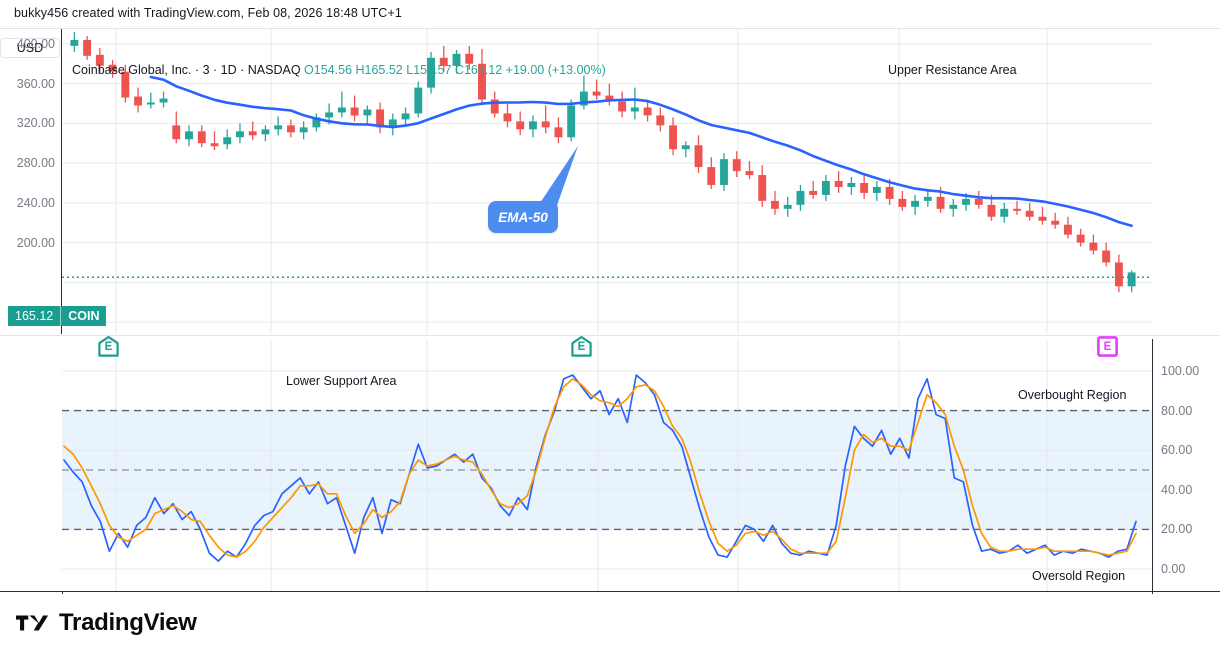 Image resolution: width=1220 pixels, height=651 pixels. Describe the element at coordinates (32, 622) in the screenshot. I see `tradingview-mark-icon` at that location.